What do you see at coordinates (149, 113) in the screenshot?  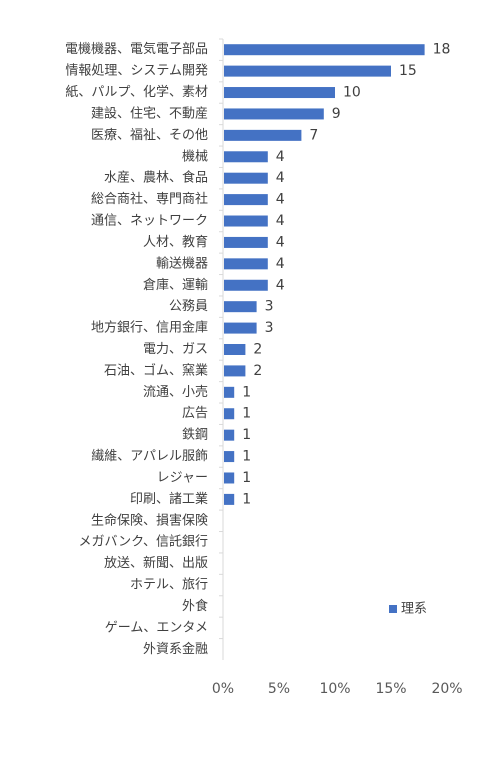 I see `category-label: 建設、住宅、不動産` at bounding box center [149, 113].